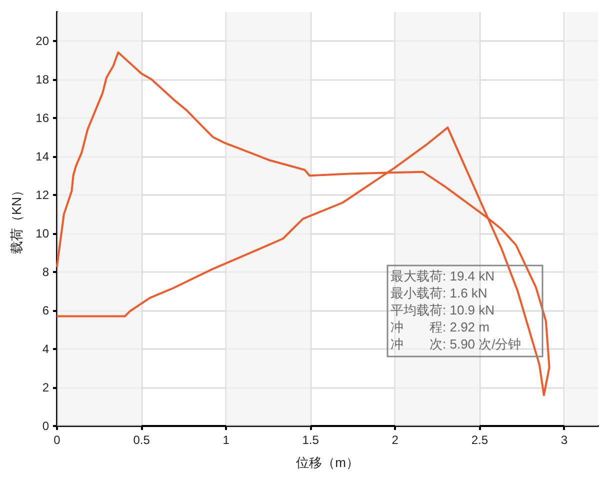 This screenshot has width=600, height=479. What do you see at coordinates (43, 156) in the screenshot?
I see `y-tick-label: 14` at bounding box center [43, 156].